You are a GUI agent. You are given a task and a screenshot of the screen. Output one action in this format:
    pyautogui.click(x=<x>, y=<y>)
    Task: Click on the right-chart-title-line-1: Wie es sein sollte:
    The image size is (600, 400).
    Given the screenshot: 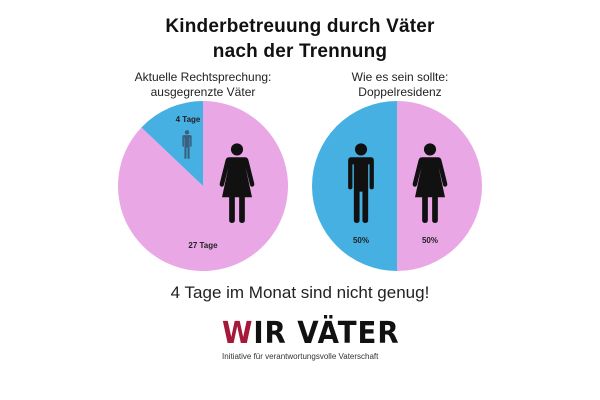 What is the action you would take?
    pyautogui.click(x=400, y=77)
    